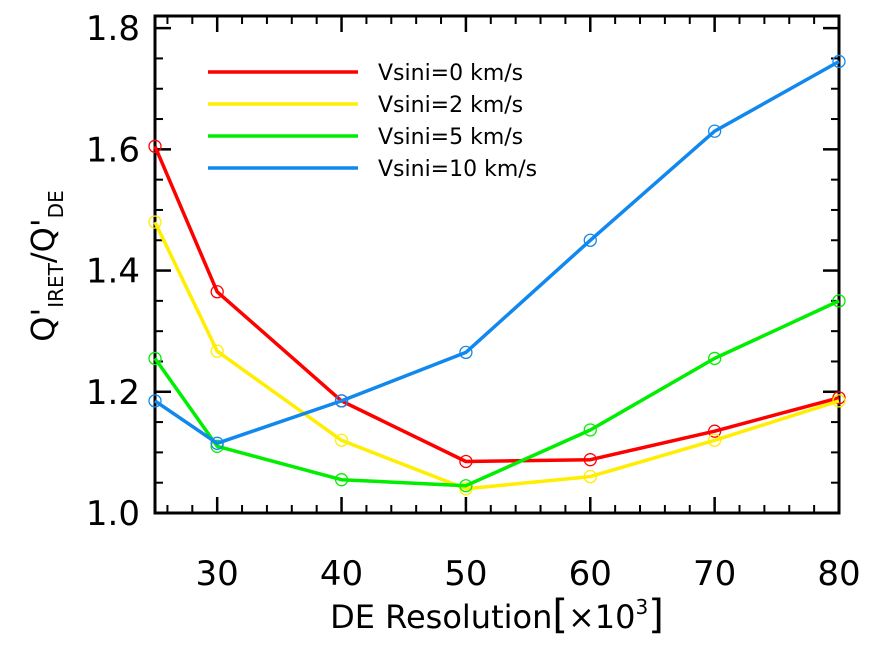 Image resolution: width=872 pixels, height=653 pixels. What do you see at coordinates (113, 272) in the screenshot?
I see `y-tick-label: 1.4` at bounding box center [113, 272].